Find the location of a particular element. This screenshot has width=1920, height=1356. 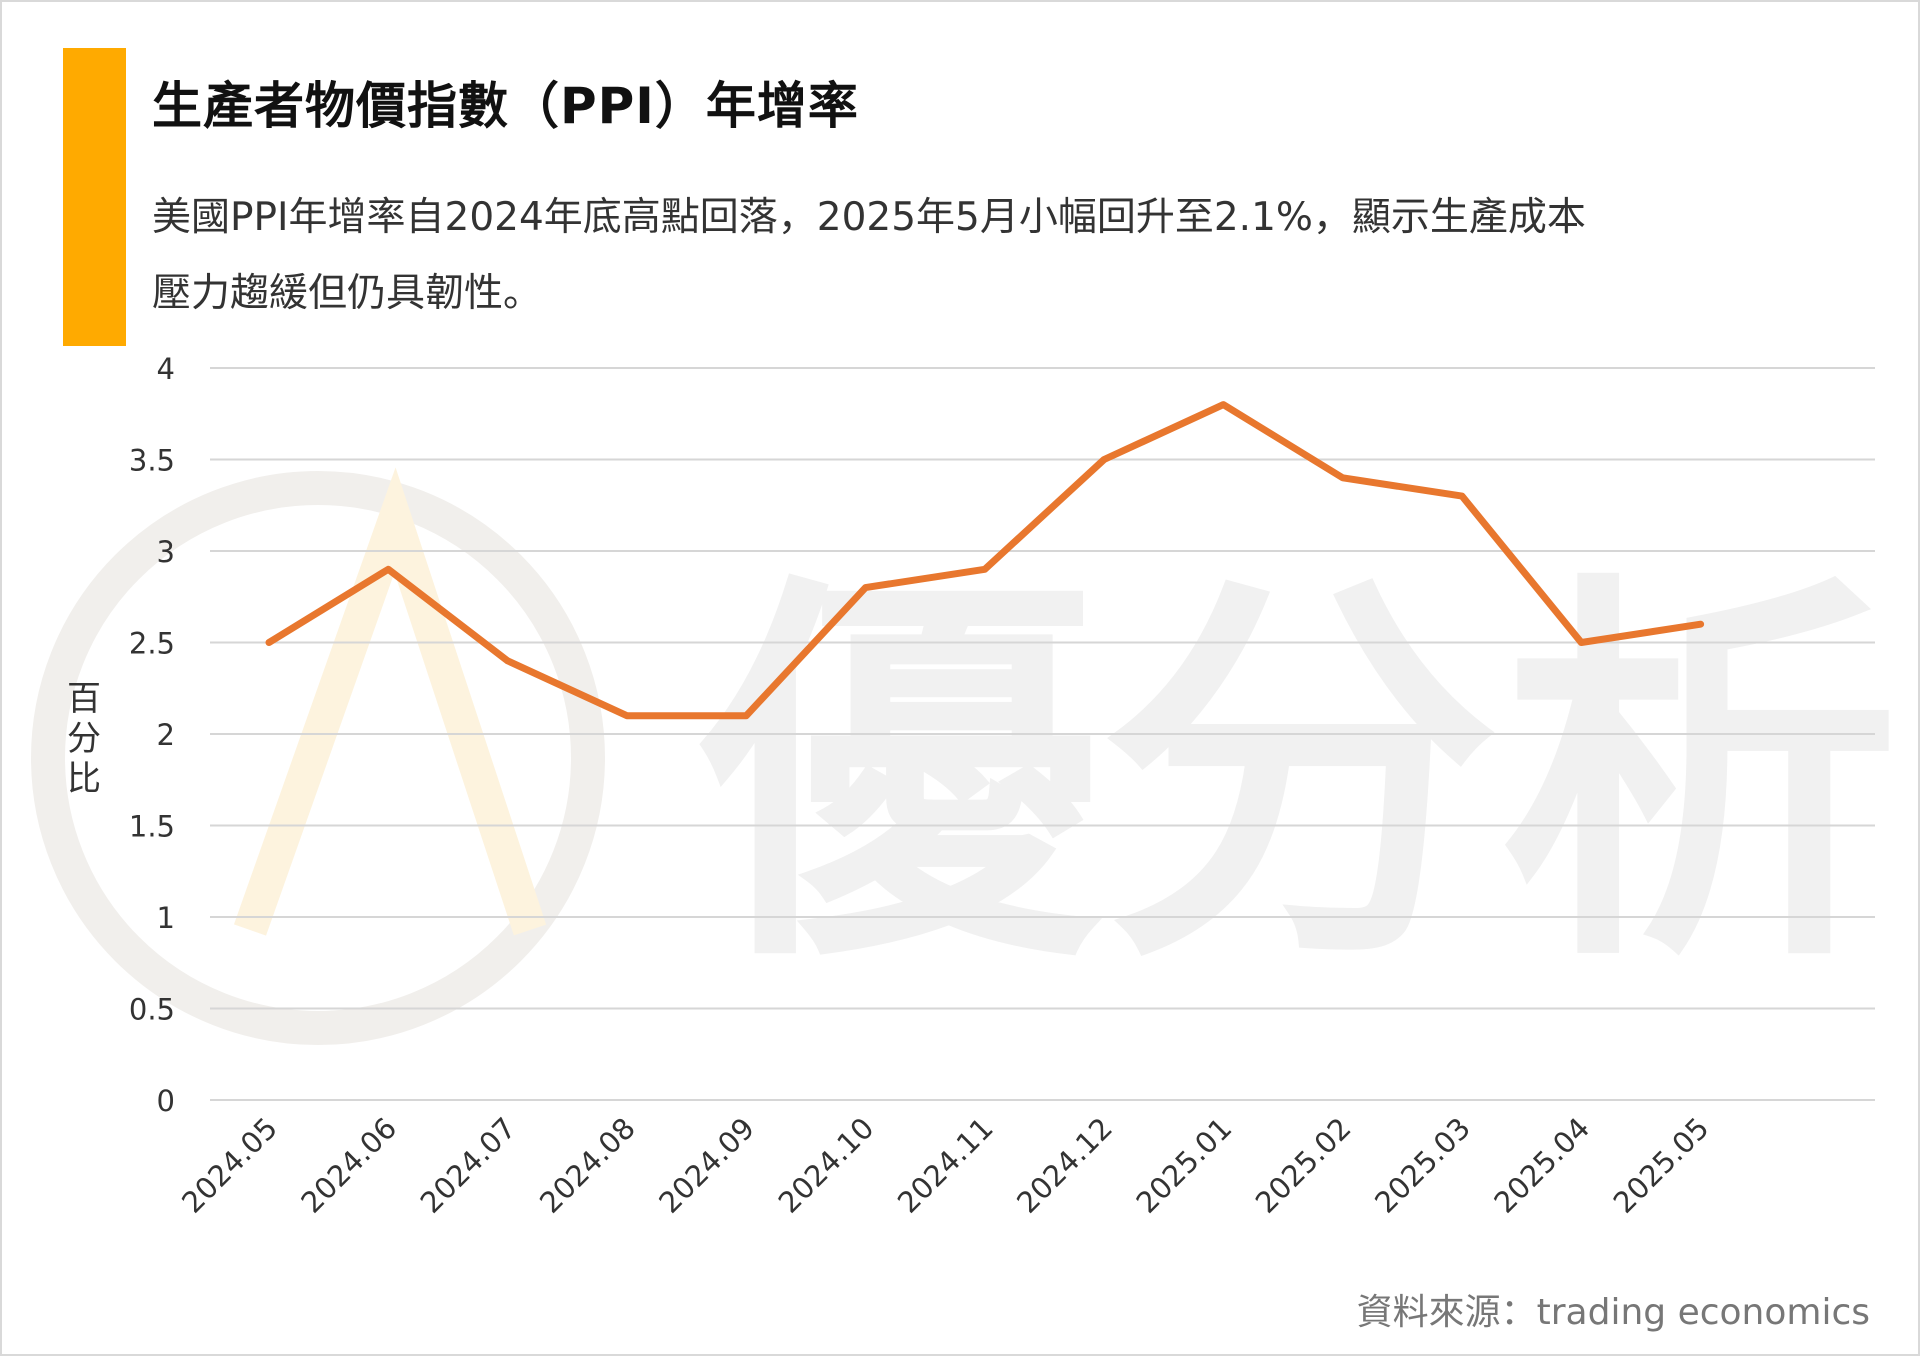

x-tick-label: 2025.01 is located at coordinates (1183, 1165).